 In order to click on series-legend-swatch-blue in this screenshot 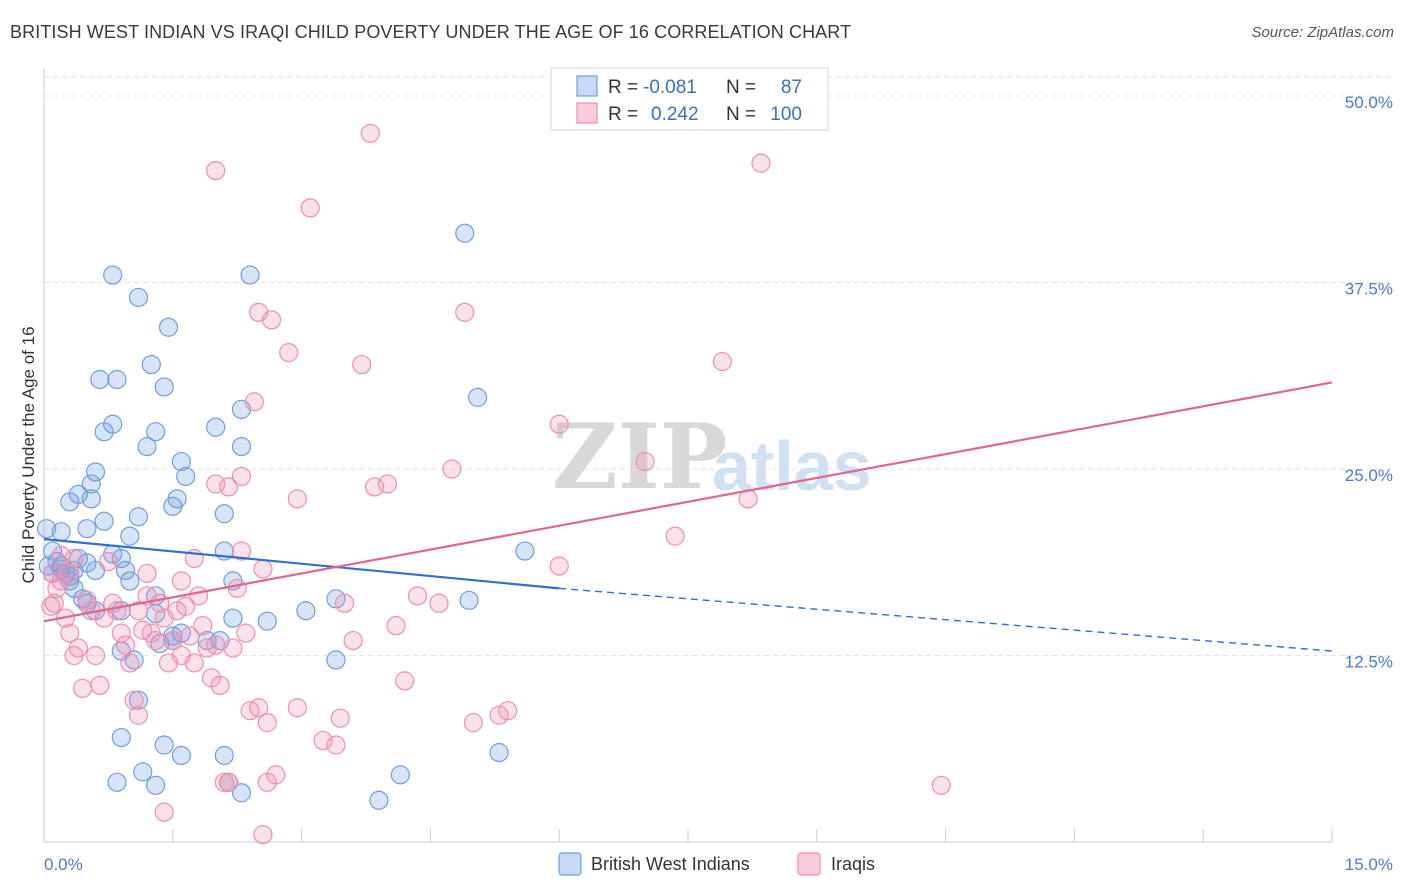, I will do `click(570, 864)`.